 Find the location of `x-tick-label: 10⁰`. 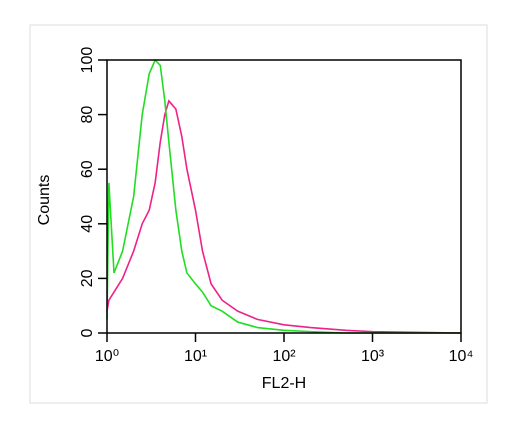

x-tick-label: 10⁰ is located at coordinates (107, 356).